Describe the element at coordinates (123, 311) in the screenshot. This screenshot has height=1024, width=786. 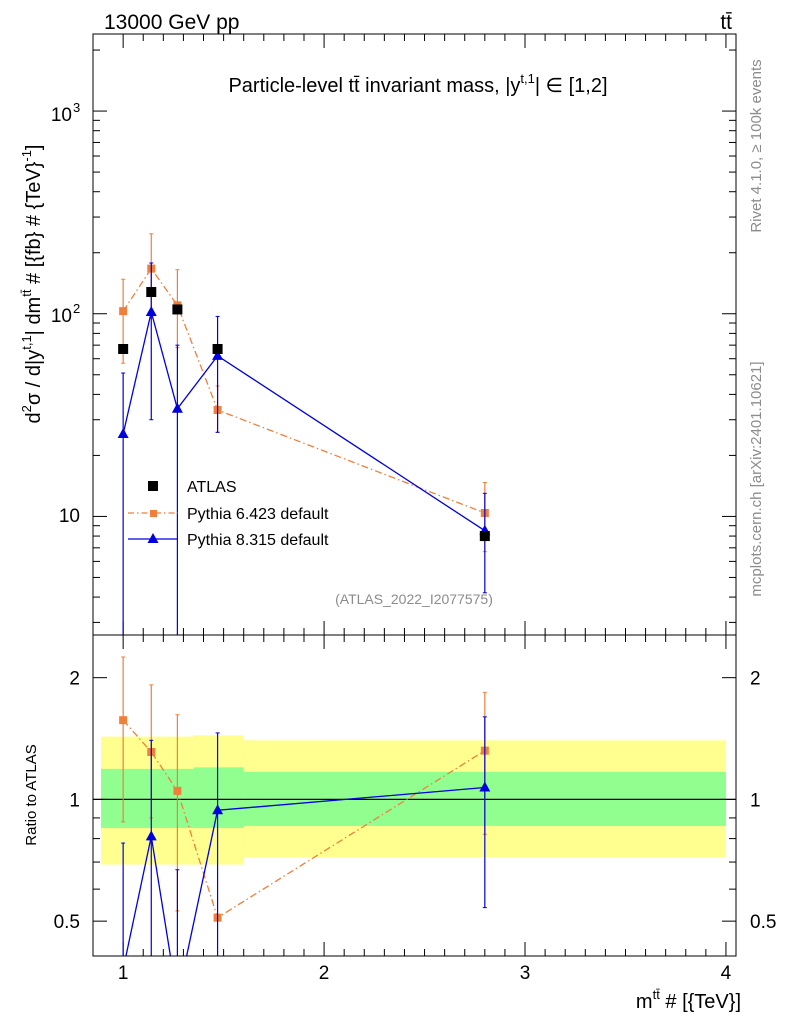
I see `pythia6-point` at that location.